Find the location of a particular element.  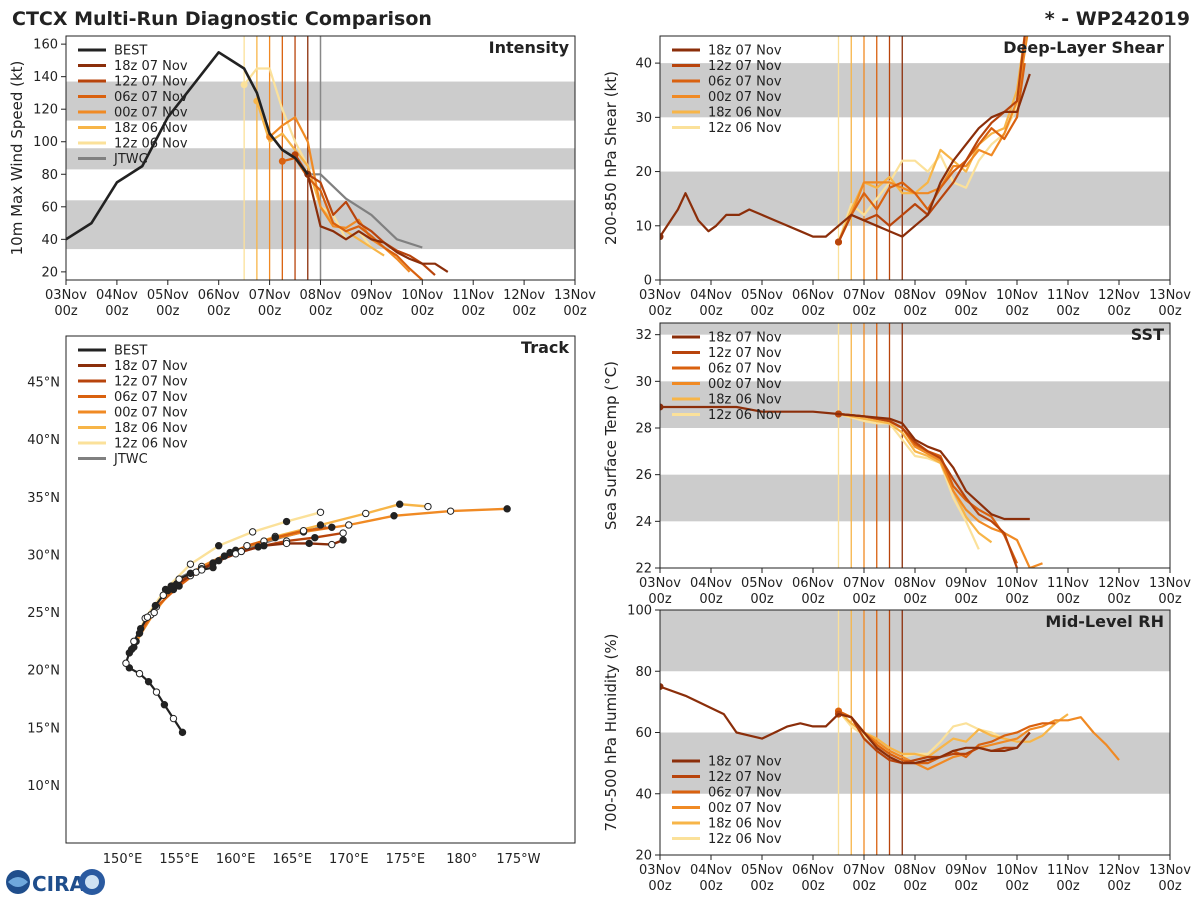

legend-label: 00z 07 Nov is located at coordinates (151, 413).